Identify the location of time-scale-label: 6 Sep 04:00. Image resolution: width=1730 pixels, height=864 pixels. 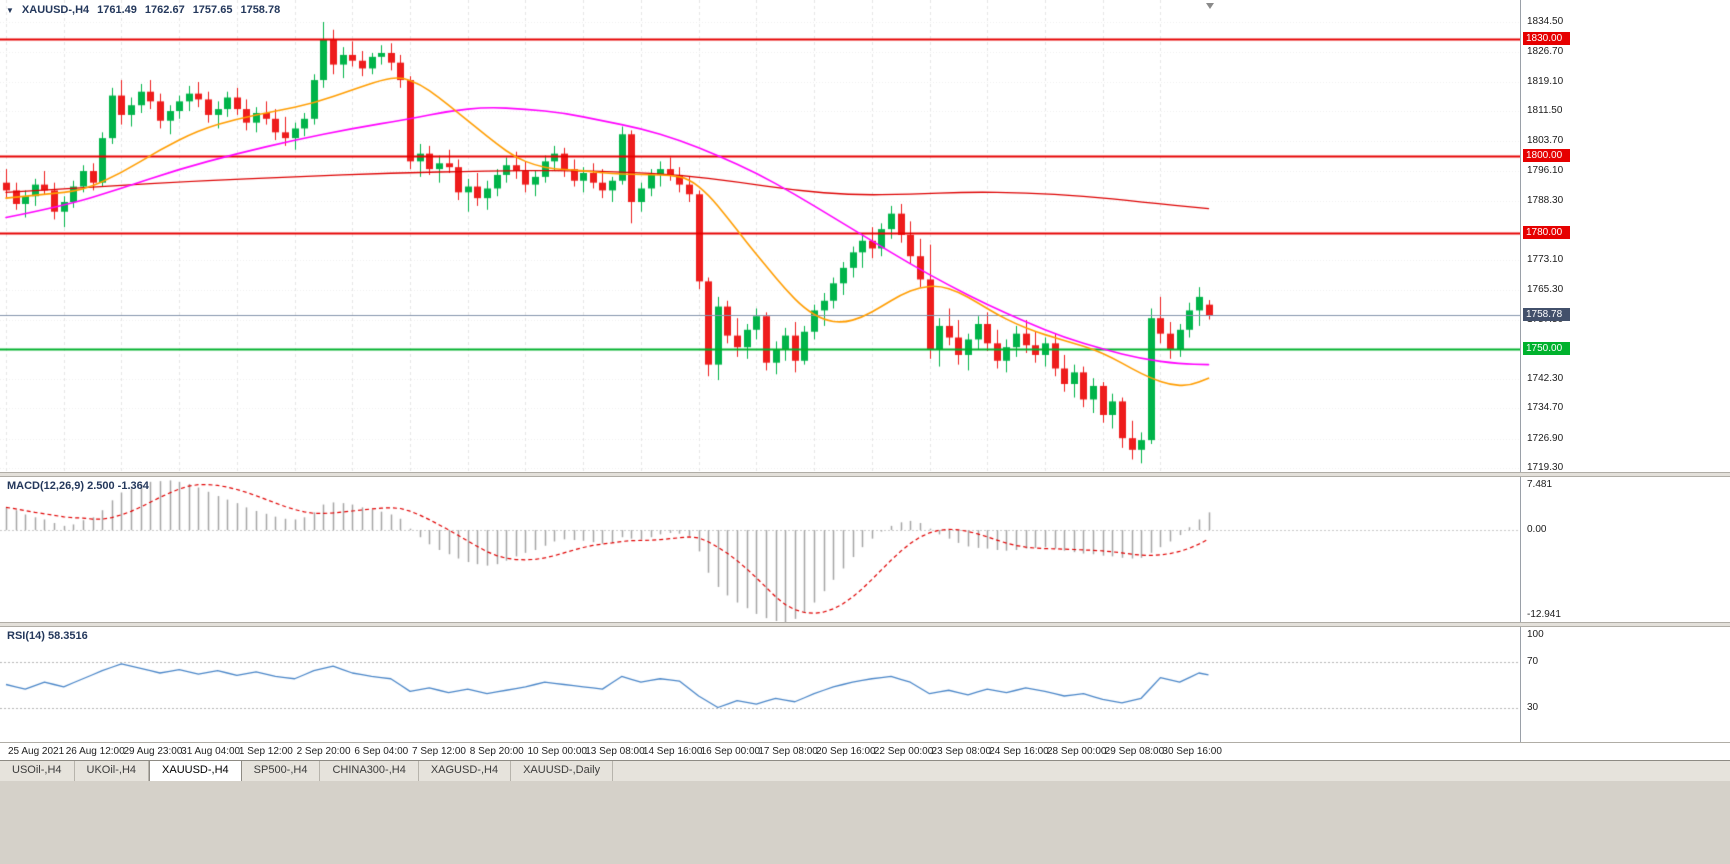
(381, 751).